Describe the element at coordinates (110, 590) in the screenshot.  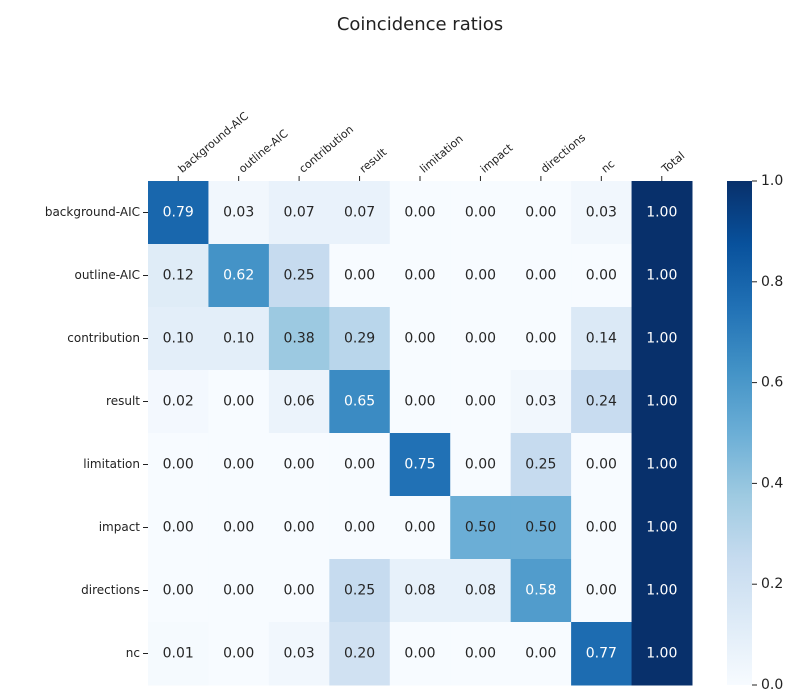
I see `y-tick-label: directions` at that location.